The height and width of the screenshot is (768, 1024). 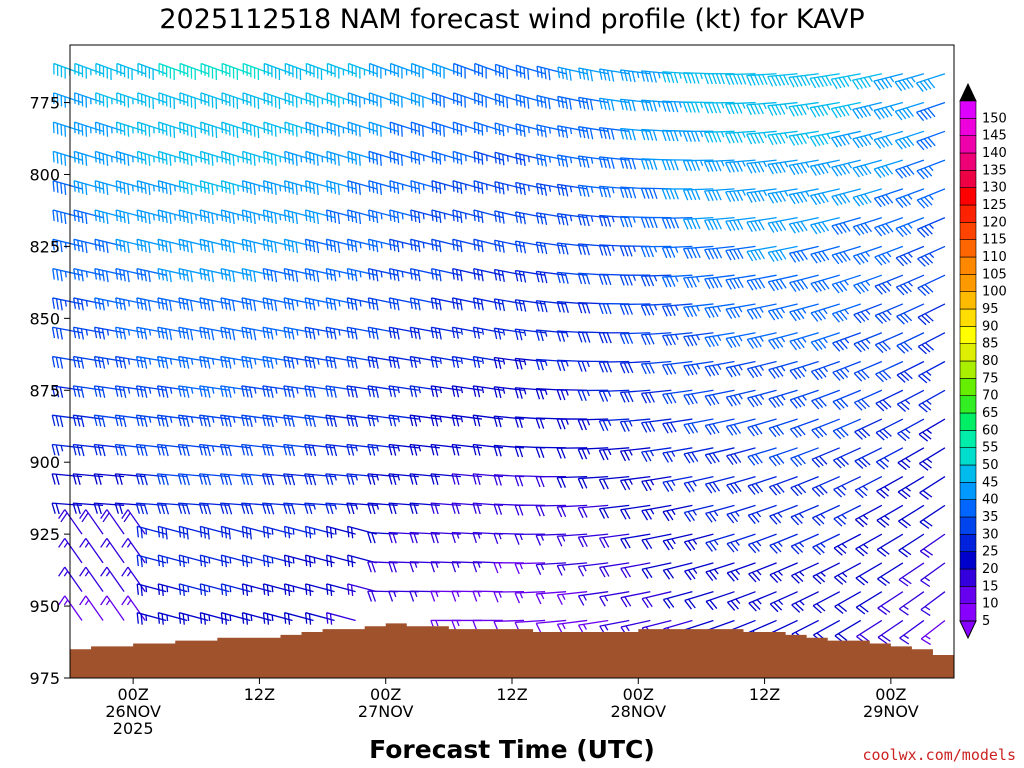 I want to click on x-tick-label: 27NOV, so click(x=386, y=711).